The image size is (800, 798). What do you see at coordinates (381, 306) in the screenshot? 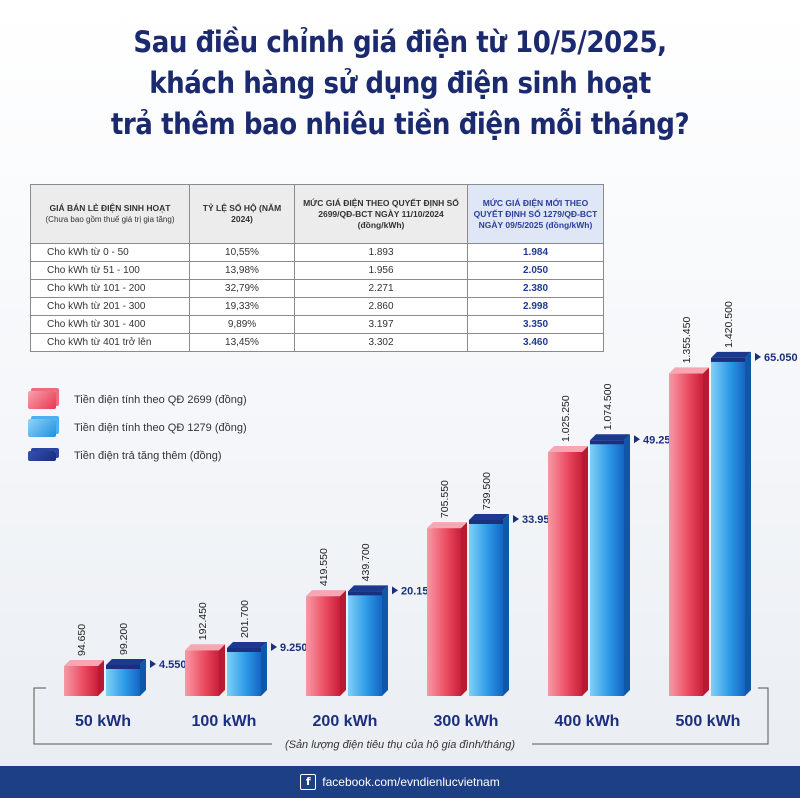
I see `cell-old-price: 2.860` at bounding box center [381, 306].